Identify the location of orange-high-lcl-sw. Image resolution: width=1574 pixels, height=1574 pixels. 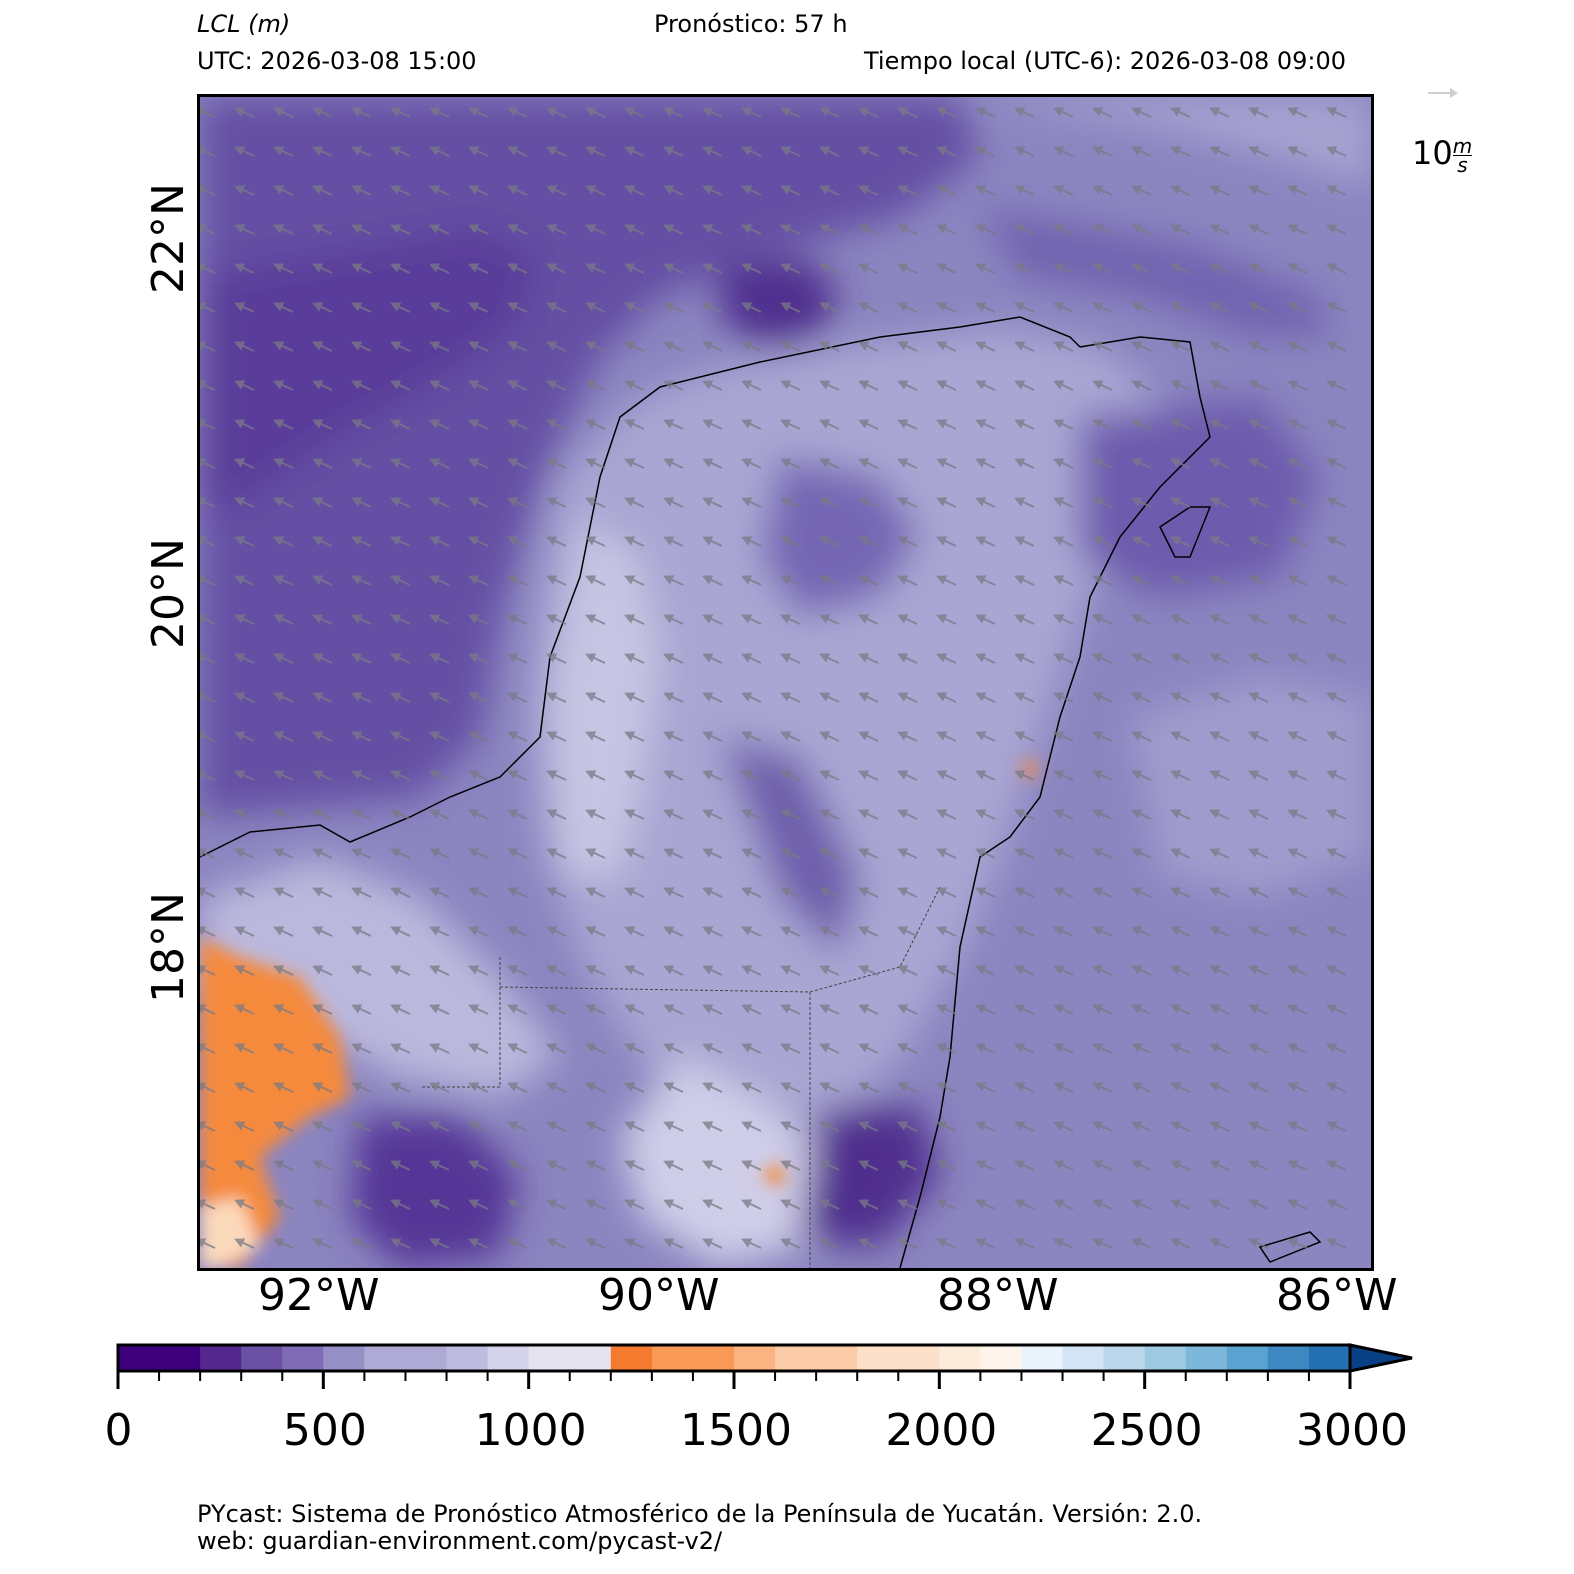
(275, 1102).